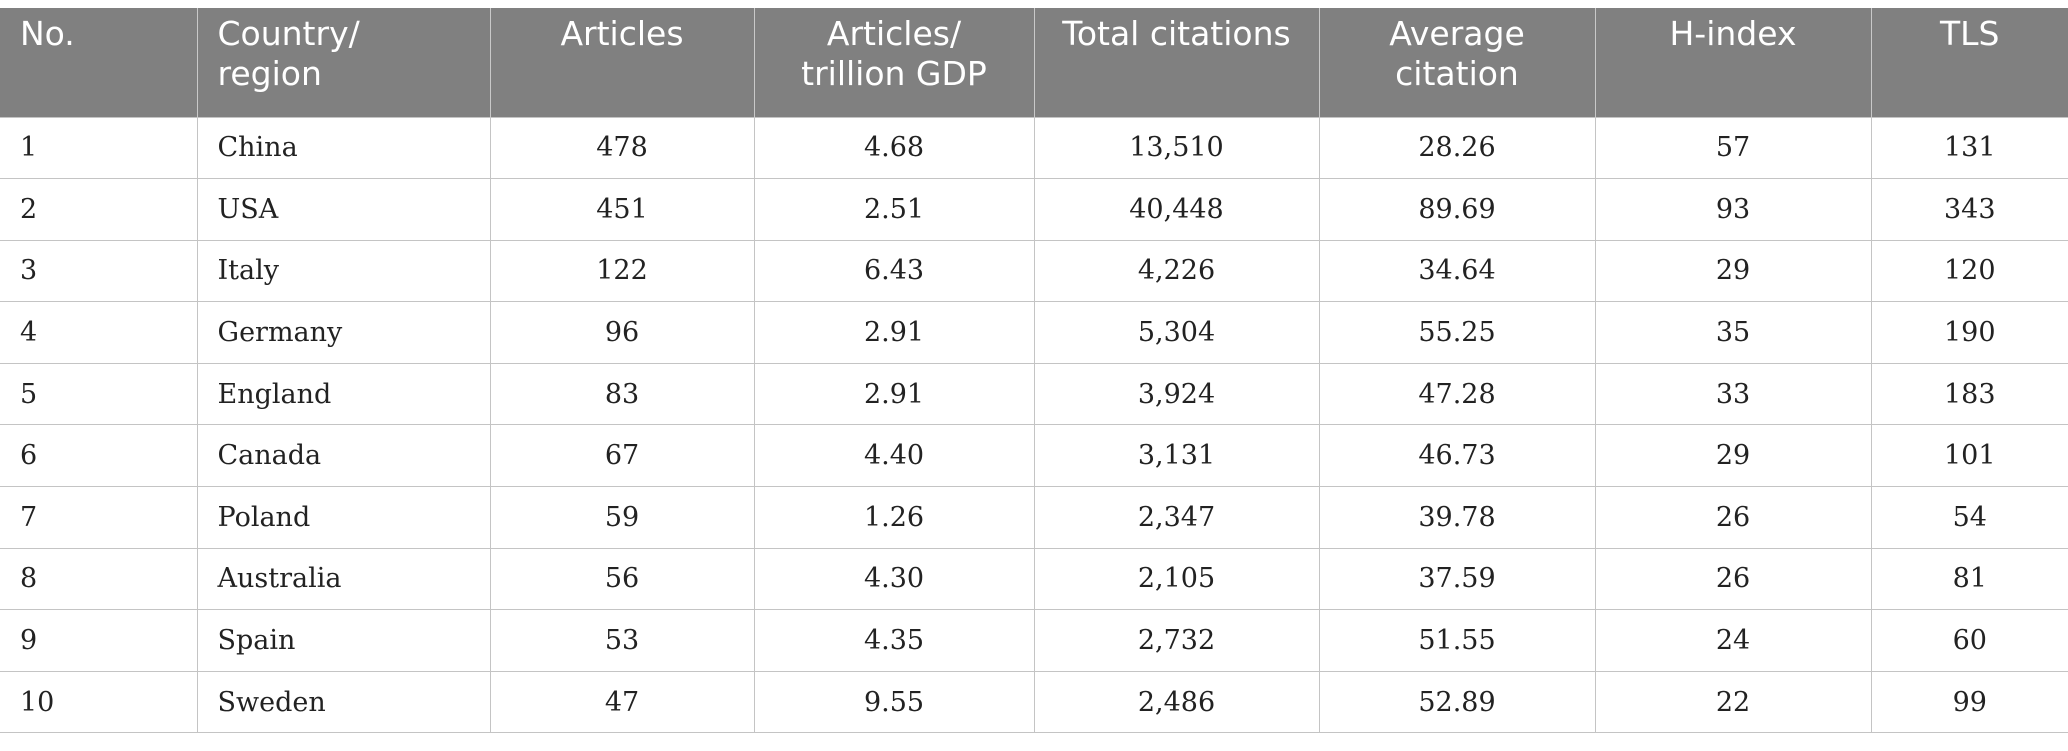 The height and width of the screenshot is (751, 2068). I want to click on column-header-h-index: H-index, so click(1732, 62).